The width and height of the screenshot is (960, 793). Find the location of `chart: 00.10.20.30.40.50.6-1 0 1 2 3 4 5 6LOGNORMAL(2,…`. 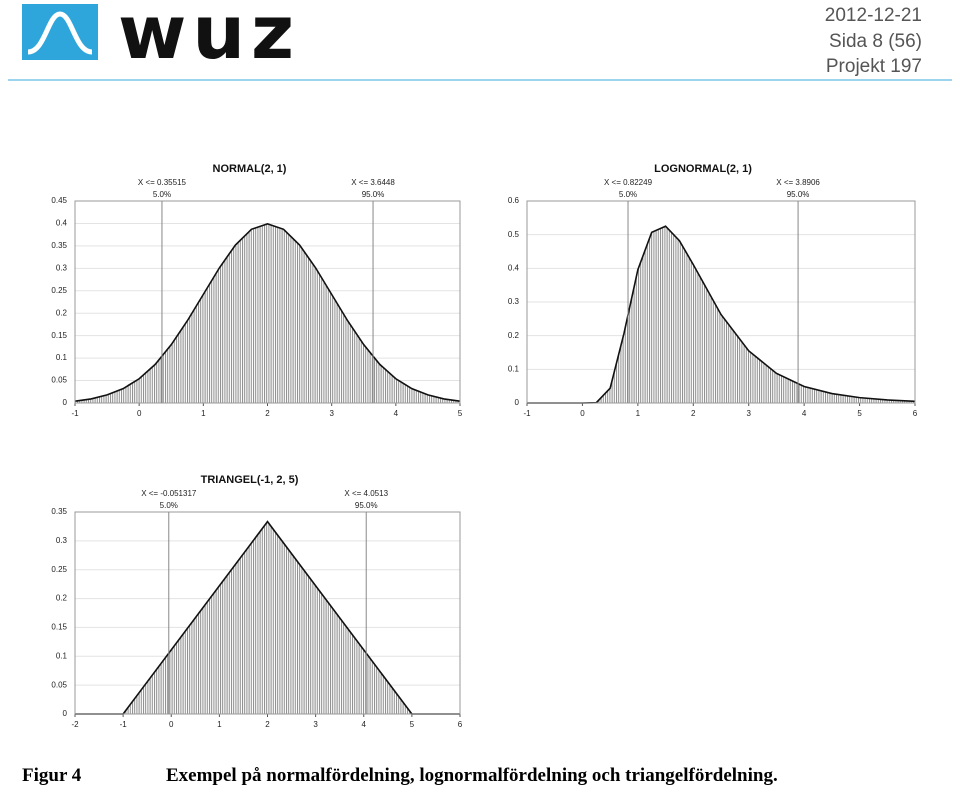

chart: 00.10.20.30.40.50.6-1 0 1 2 3 4 5 6LOGNORMAL(2,… is located at coordinates (713, 290).